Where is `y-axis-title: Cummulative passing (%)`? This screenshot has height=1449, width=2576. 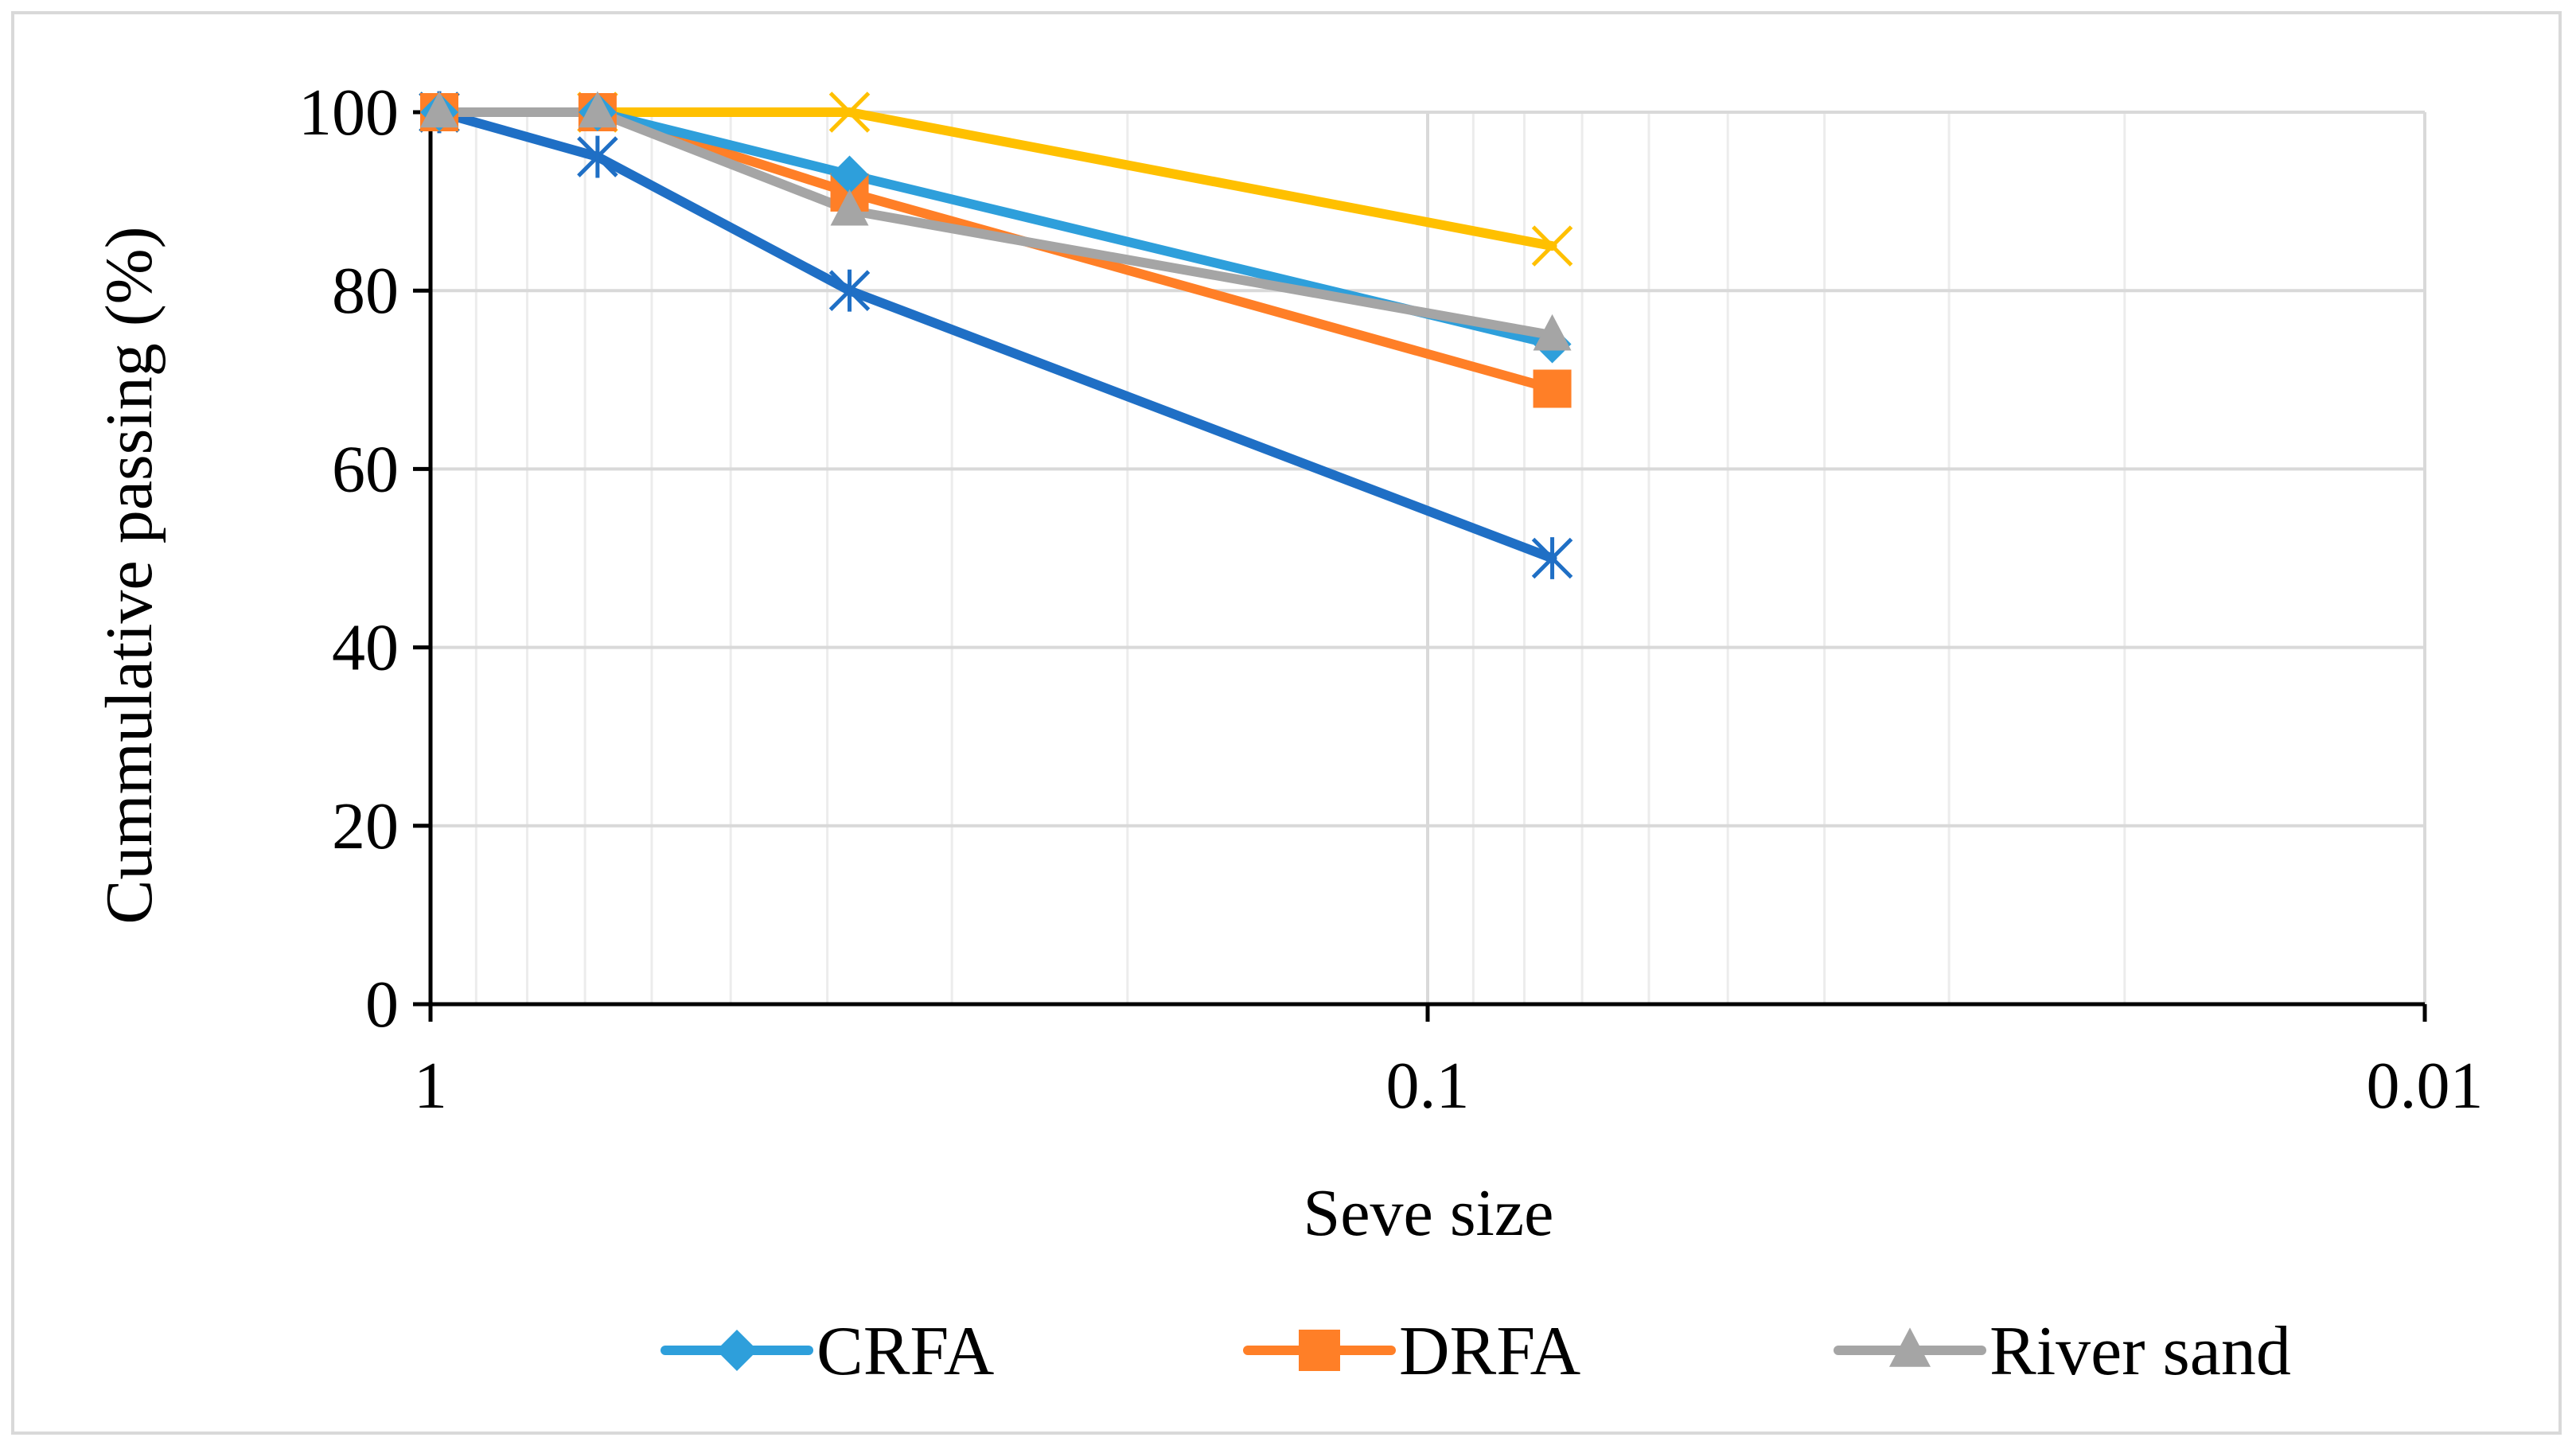
y-axis-title: Cummulative passing (%) is located at coordinates (129, 575).